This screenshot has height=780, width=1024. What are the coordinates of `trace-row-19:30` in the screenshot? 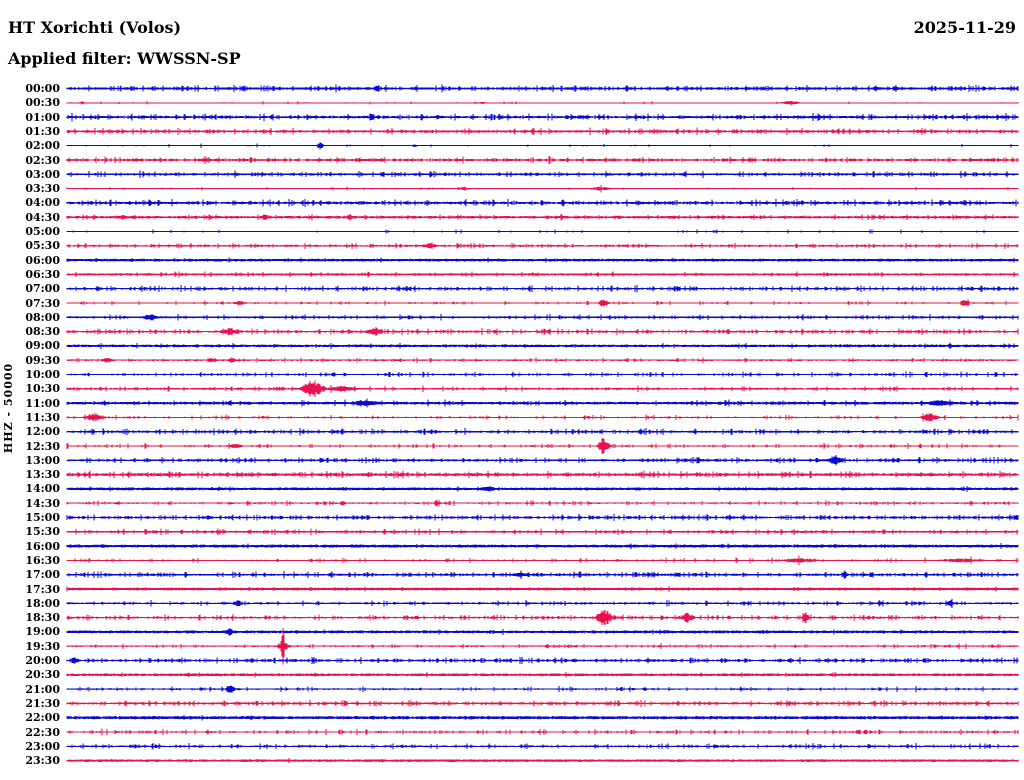 It's located at (542, 646).